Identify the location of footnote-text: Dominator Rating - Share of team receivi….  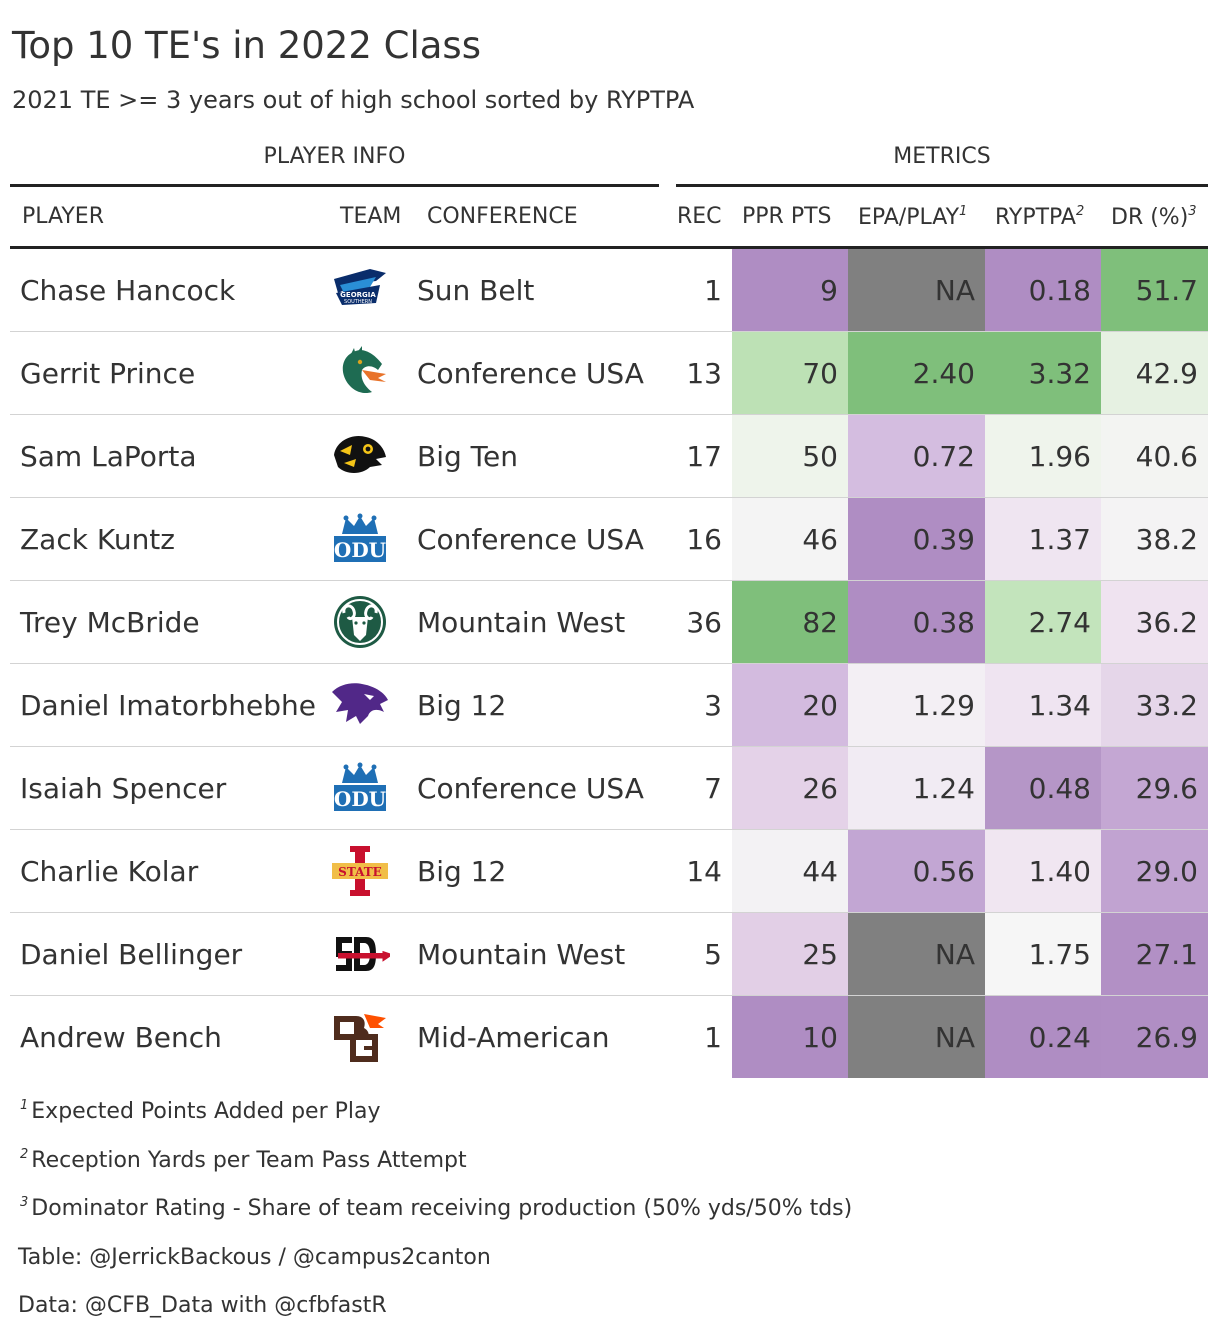
(442, 1208).